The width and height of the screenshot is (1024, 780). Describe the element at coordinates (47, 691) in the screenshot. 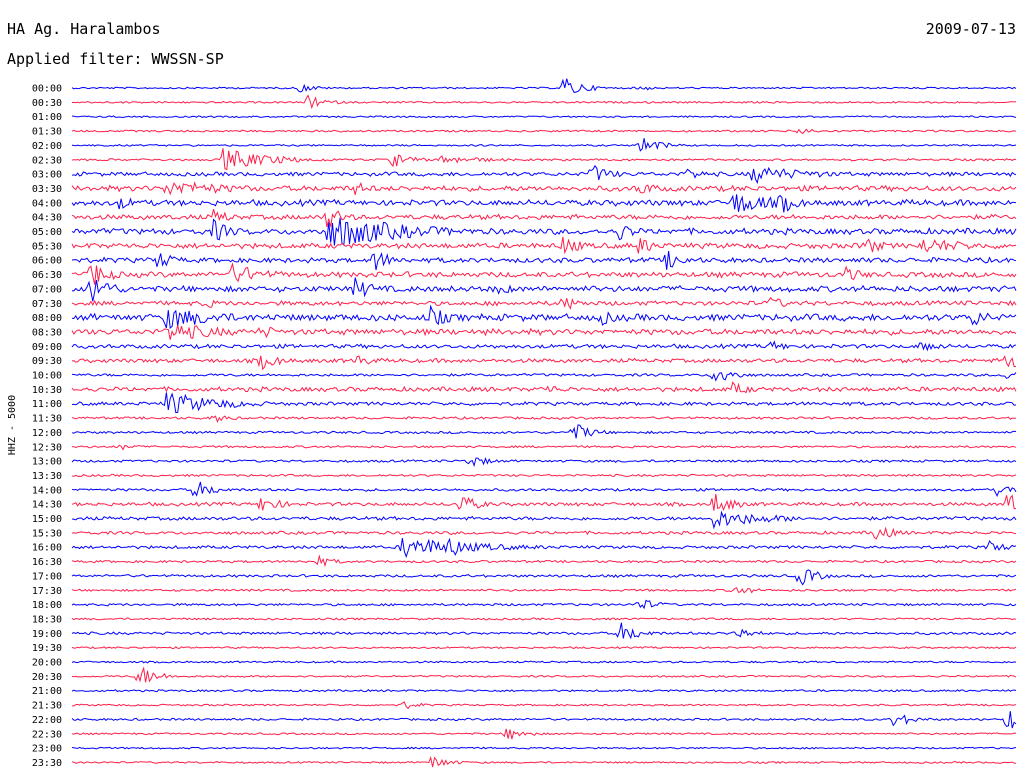

I see `time-tick-label: 21:00` at that location.